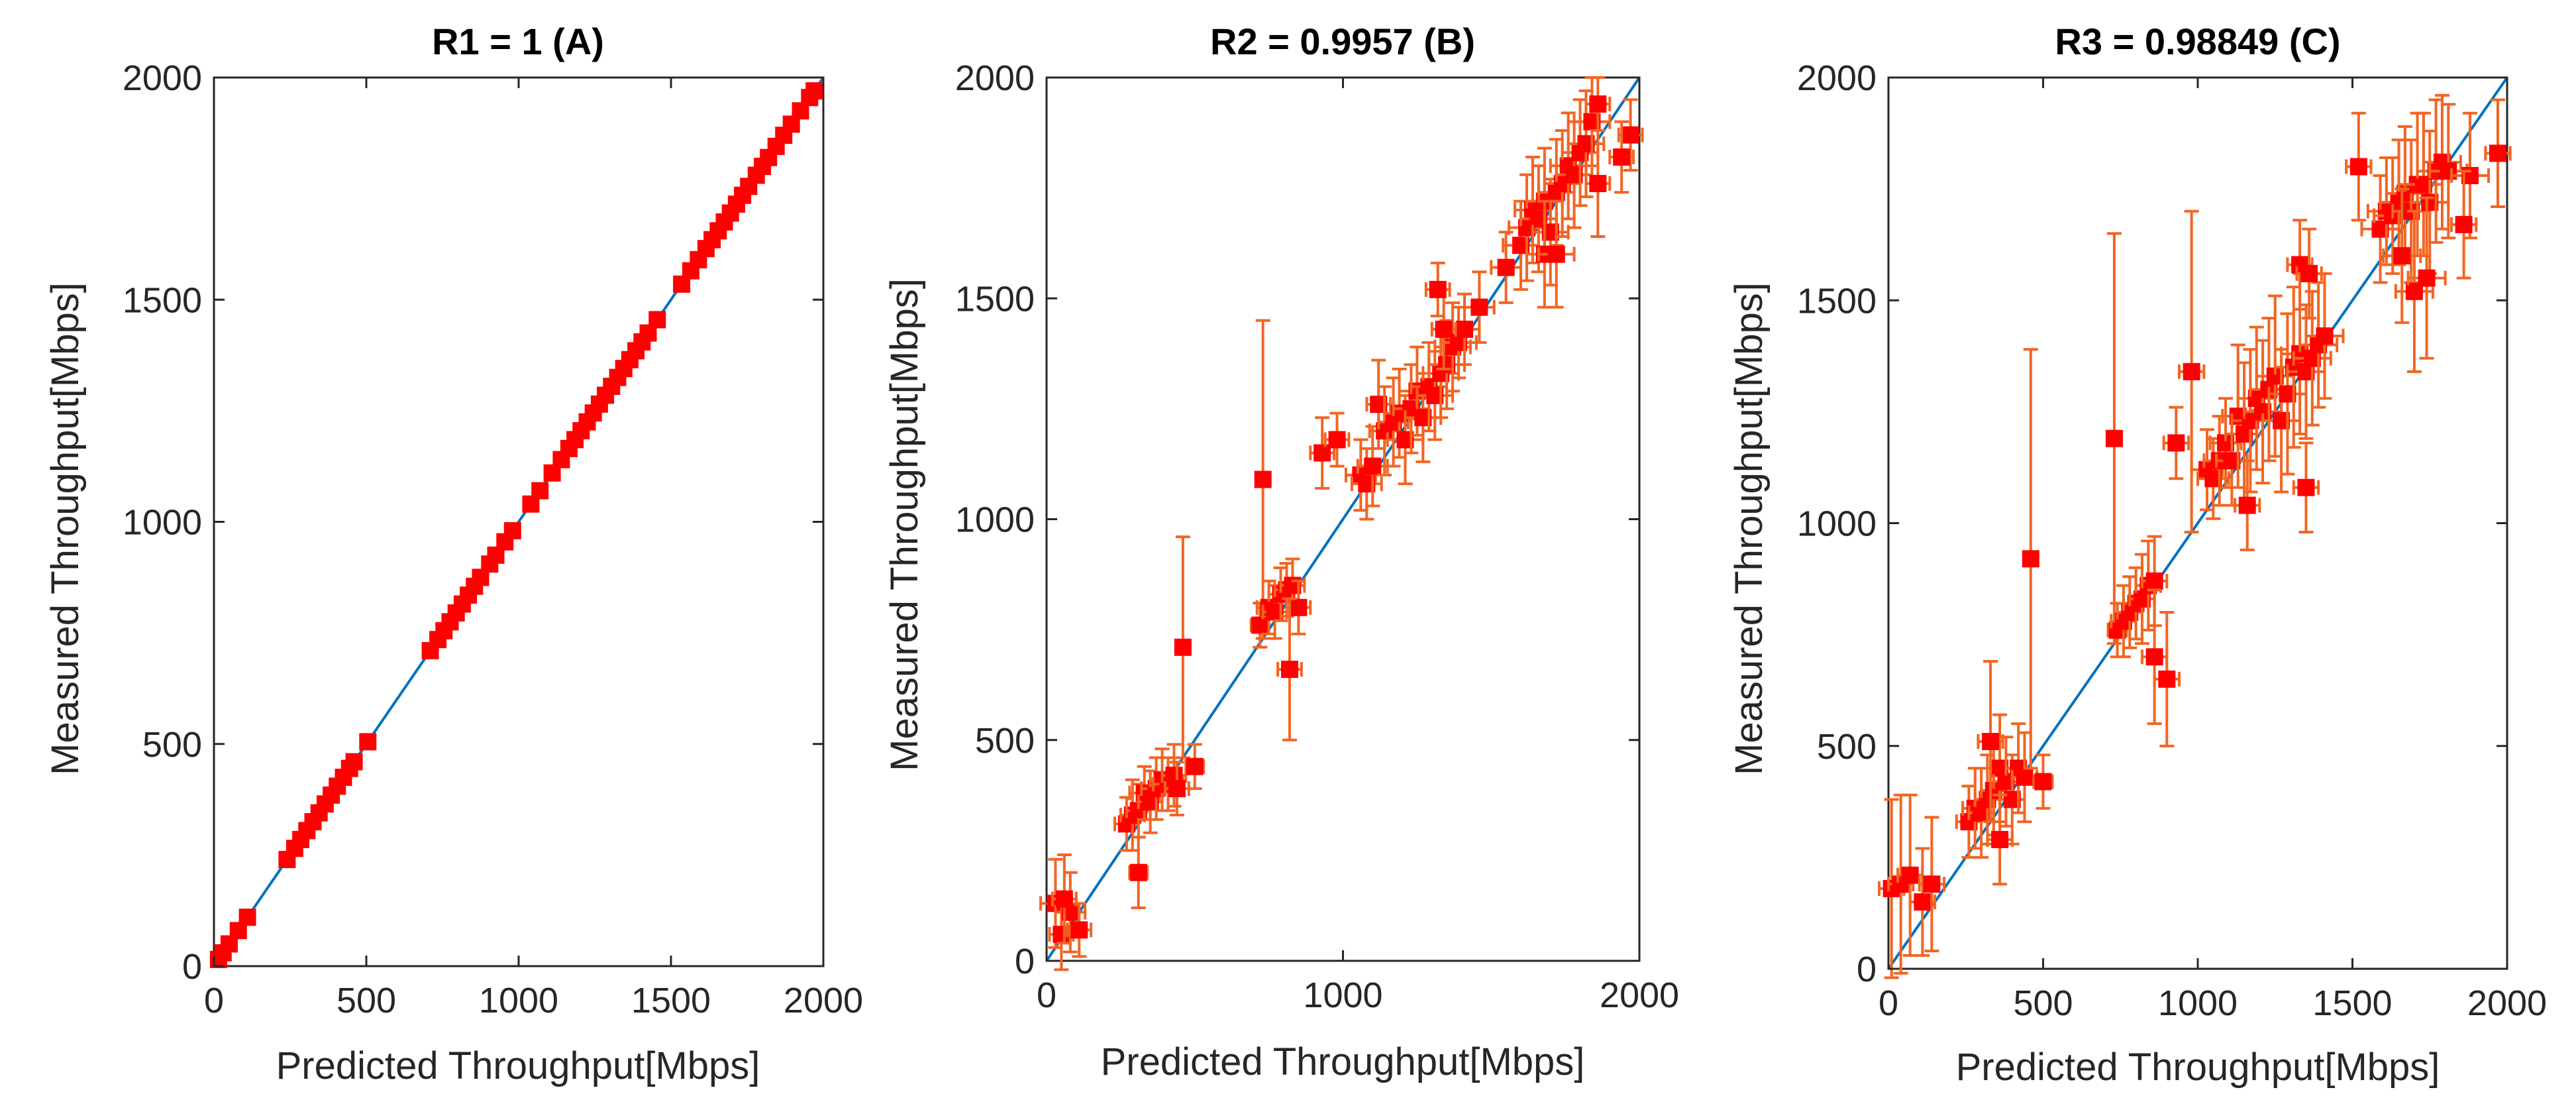 The width and height of the screenshot is (2576, 1098). Describe the element at coordinates (2507, 1003) in the screenshot. I see `chart-c-x-tick-label: 2000` at that location.